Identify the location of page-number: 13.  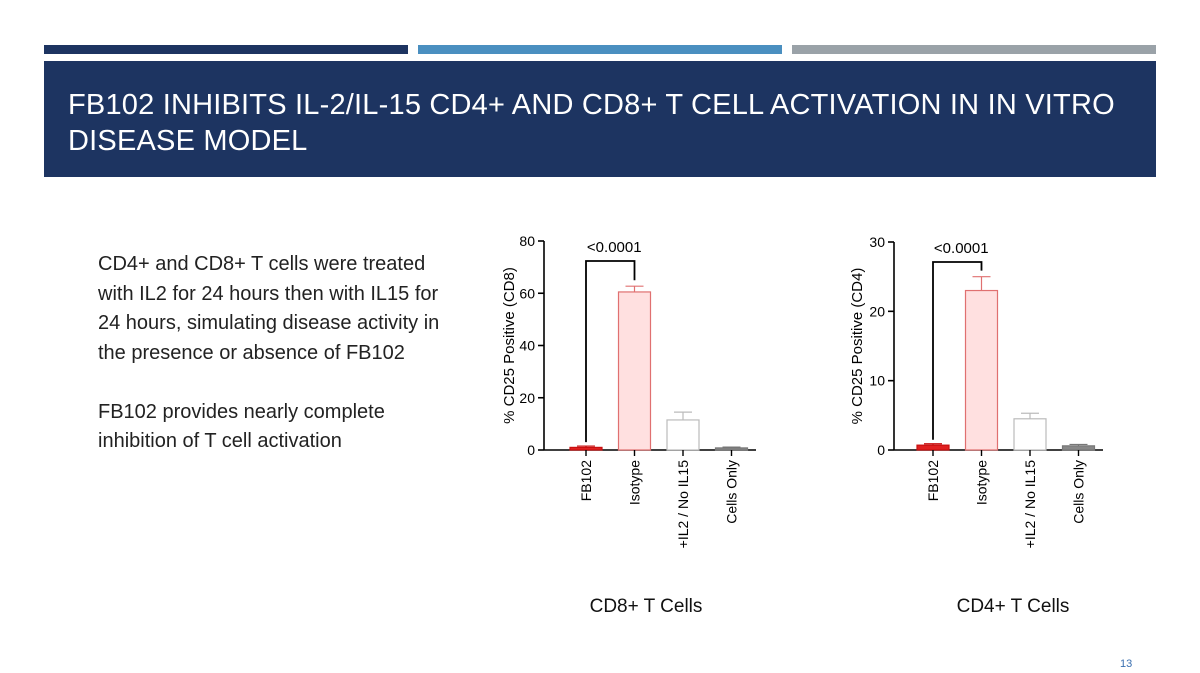
(1126, 664).